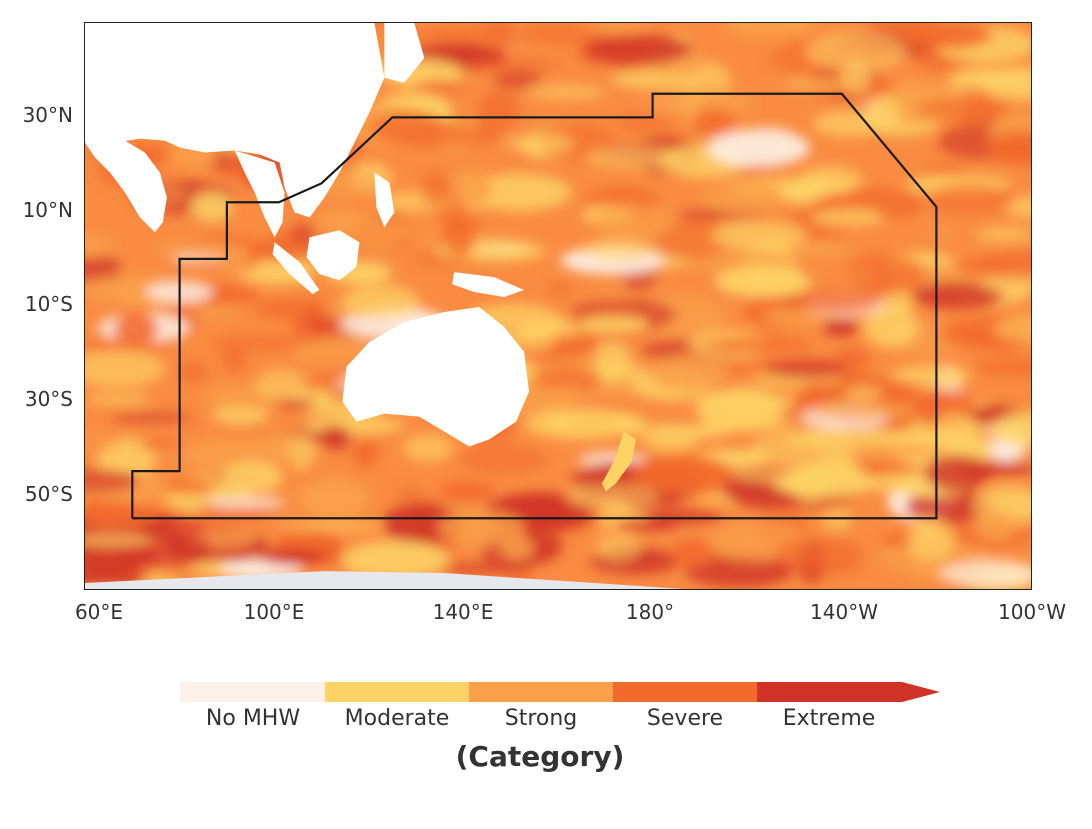 The width and height of the screenshot is (1092, 829). Describe the element at coordinates (829, 692) in the screenshot. I see `colorbar-segment-extreme` at that location.